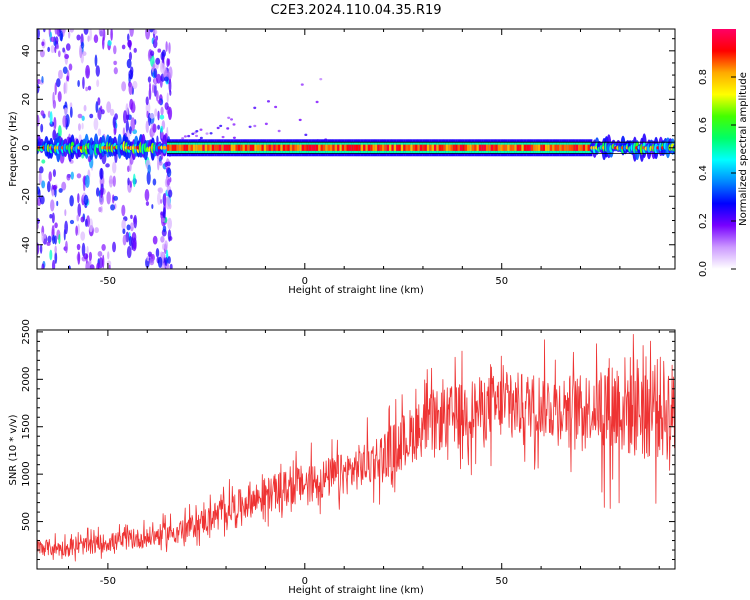 Image resolution: width=750 pixels, height=600 pixels. Describe the element at coordinates (305, 581) in the screenshot. I see `snr-x-tick-label: 0` at that location.